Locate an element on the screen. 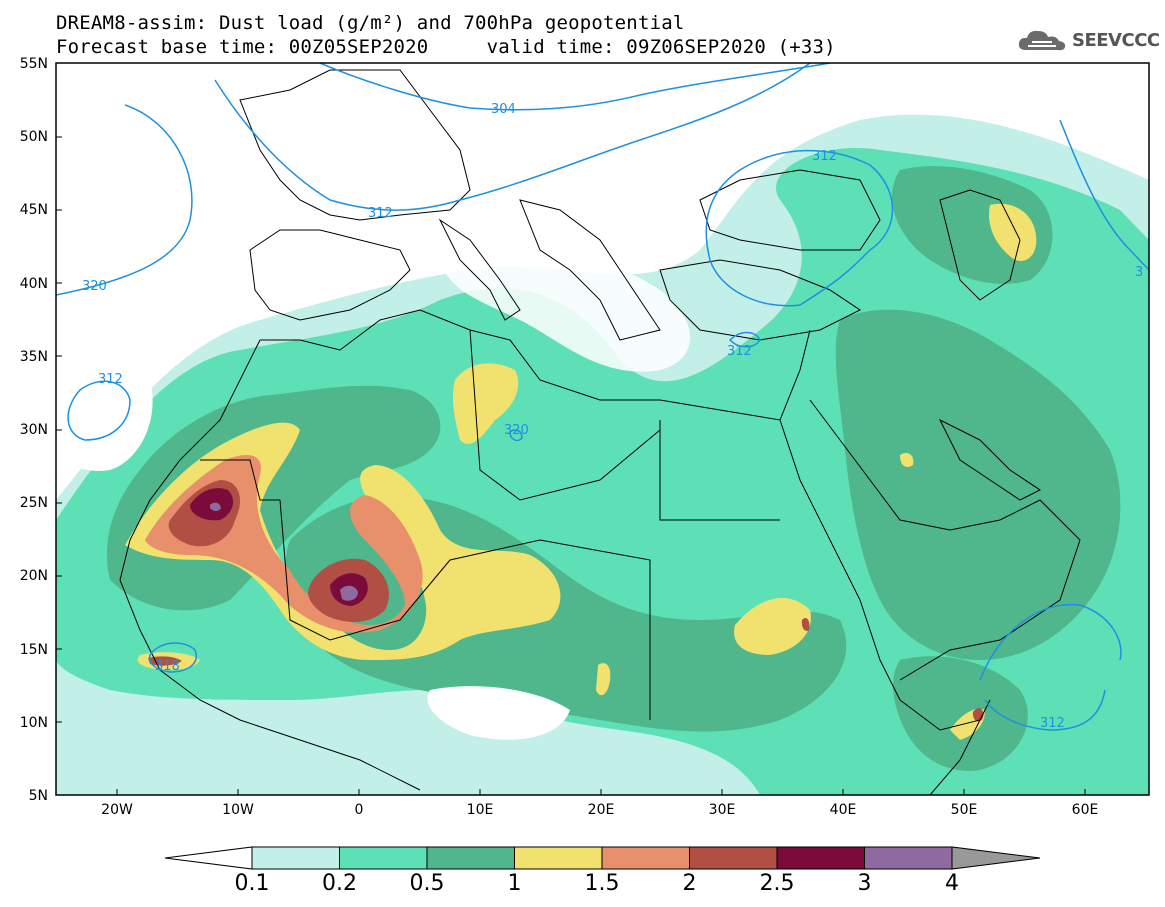 This screenshot has height=907, width=1165. contour-320-libya is located at coordinates (516, 435).